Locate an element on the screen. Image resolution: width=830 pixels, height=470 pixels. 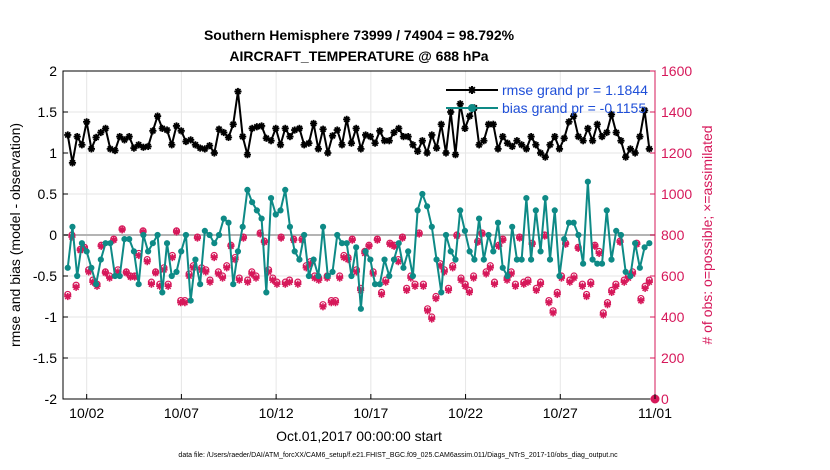
y-axis-left-label: rmse and bias (model - observation) is located at coordinates (15, 235).